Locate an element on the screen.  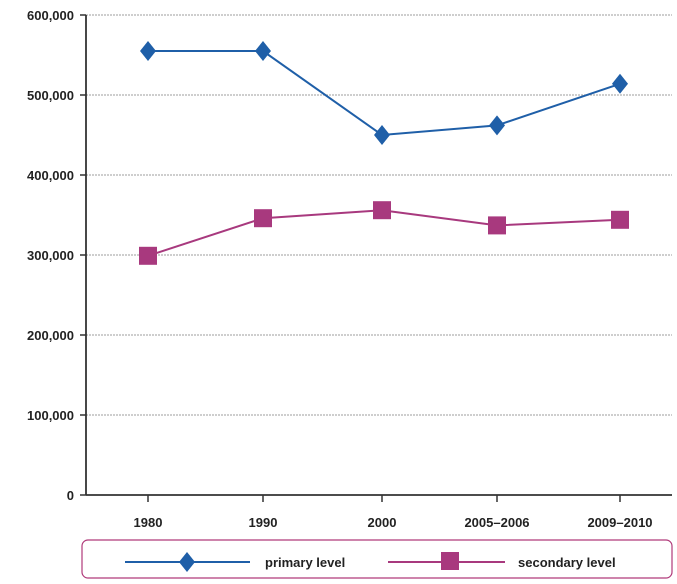
x-tick-label-4: 2009–2010 is located at coordinates (619, 522).